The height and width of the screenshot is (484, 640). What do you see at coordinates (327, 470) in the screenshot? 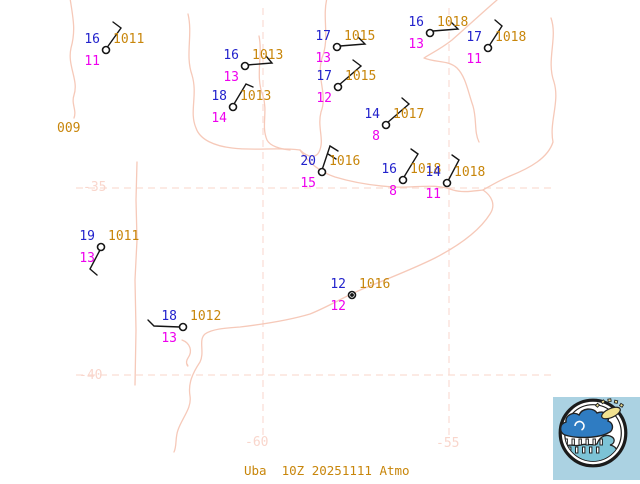
I see `map-caption: Uba 10Z 20251111 Atmo` at bounding box center [327, 470].